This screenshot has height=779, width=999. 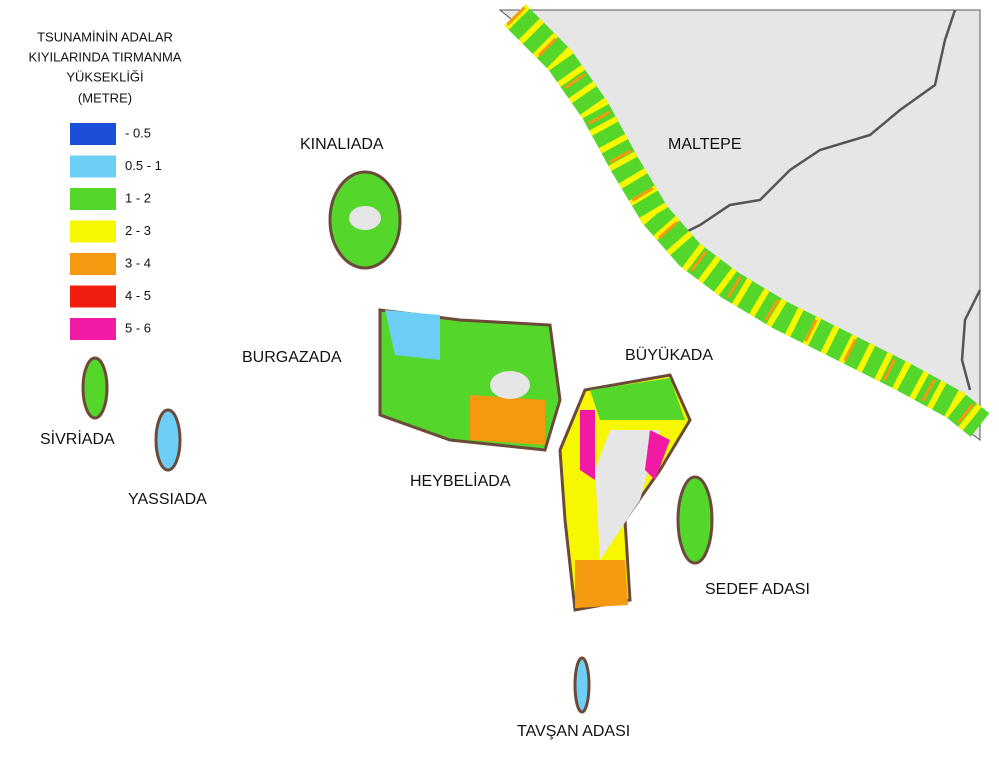 I want to click on place-label: SEDEF ADASI, so click(x=757, y=589).